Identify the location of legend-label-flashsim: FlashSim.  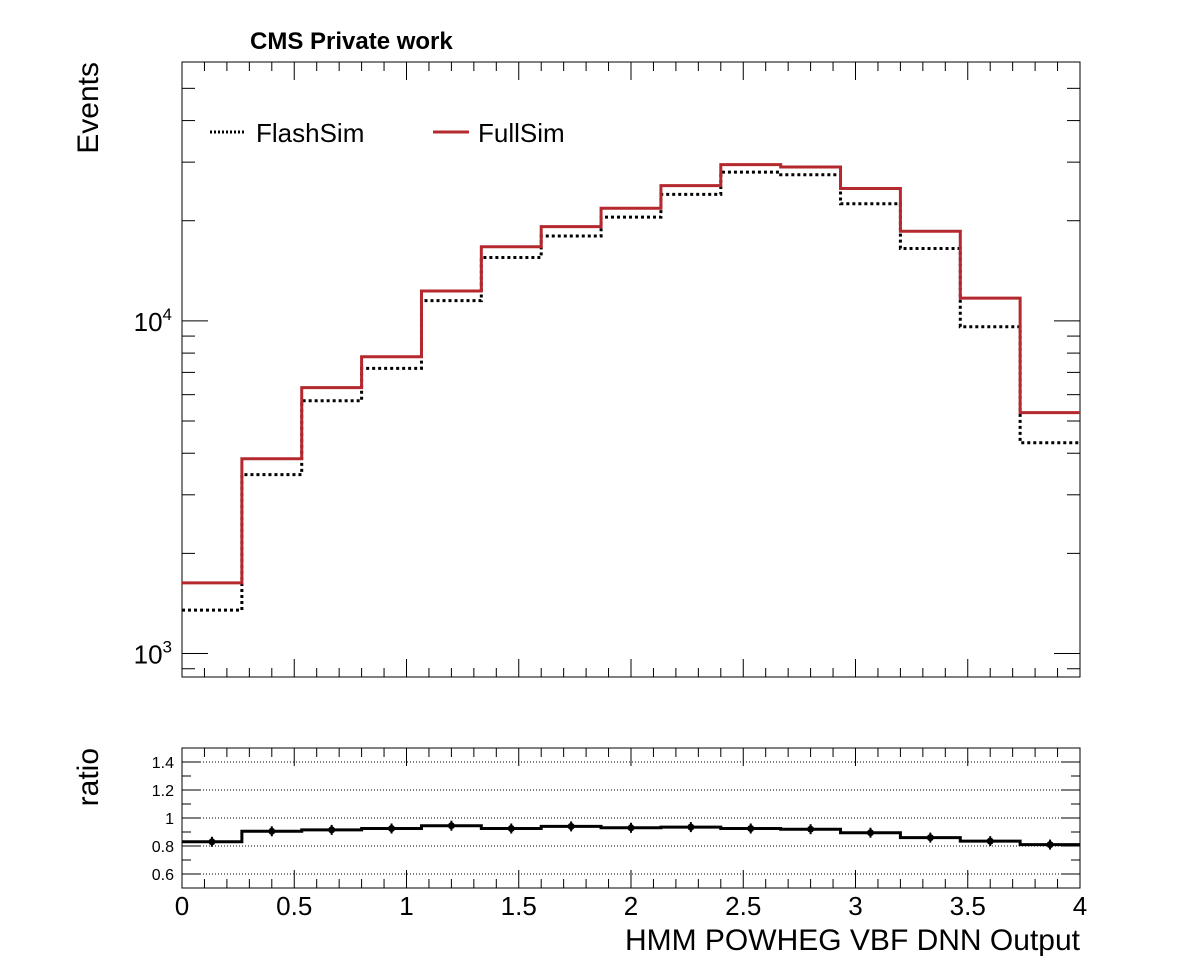
(310, 133).